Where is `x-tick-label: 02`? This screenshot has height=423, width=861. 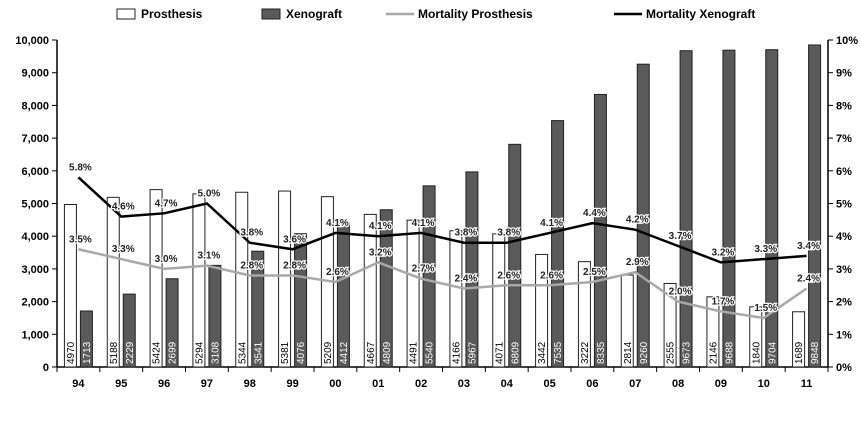 x-tick-label: 02 is located at coordinates (421, 384).